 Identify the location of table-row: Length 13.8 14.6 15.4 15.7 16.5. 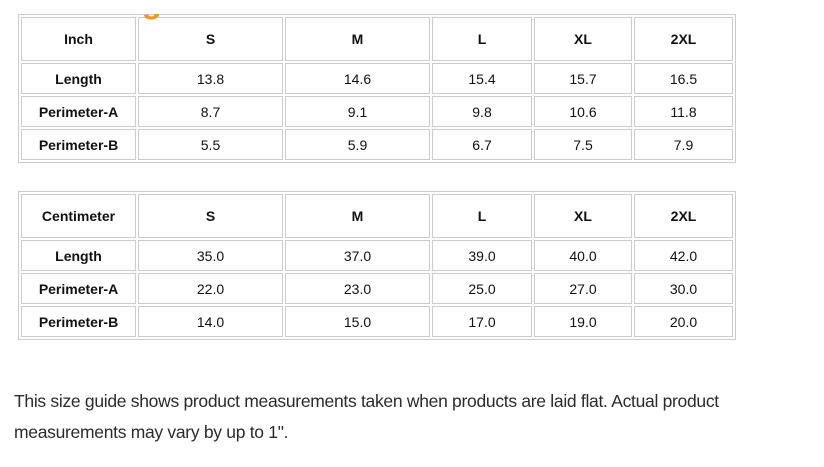
(377, 78).